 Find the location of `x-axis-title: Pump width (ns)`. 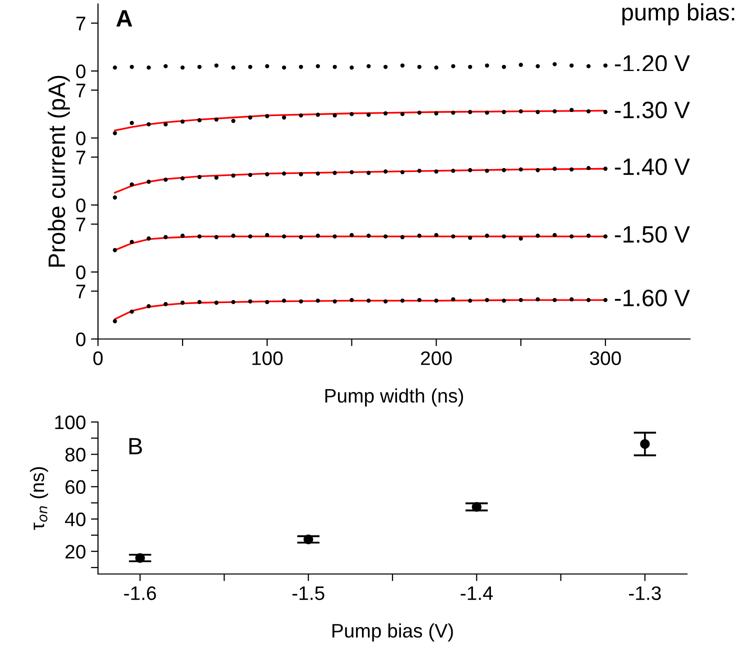

x-axis-title: Pump width (ns) is located at coordinates (394, 397).